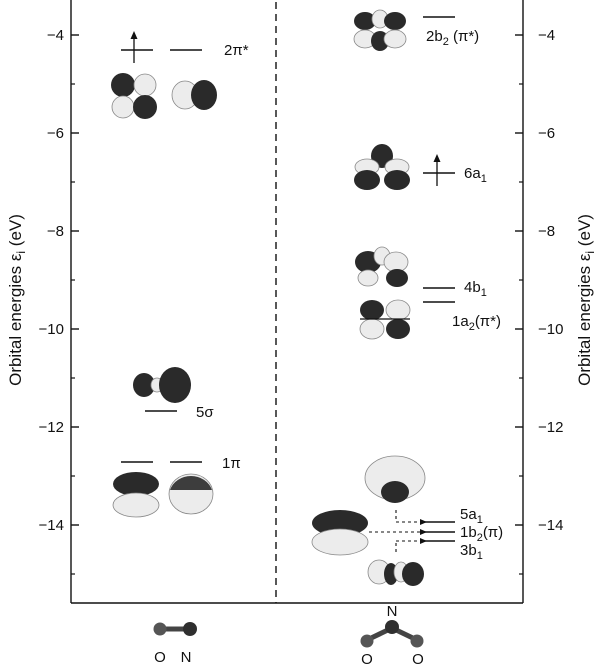 The height and width of the screenshot is (668, 602). What do you see at coordinates (380, 30) in the screenshot?
I see `2b2-orbital-icon` at bounding box center [380, 30].